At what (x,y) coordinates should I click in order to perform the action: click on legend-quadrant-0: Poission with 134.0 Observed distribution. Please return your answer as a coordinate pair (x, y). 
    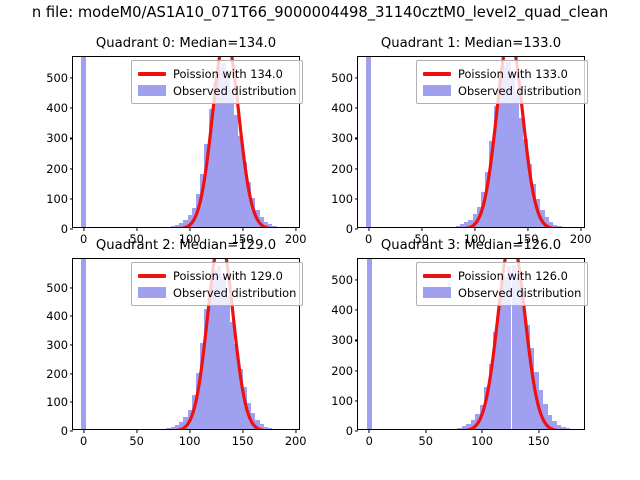
    Looking at the image, I should click on (217, 82).